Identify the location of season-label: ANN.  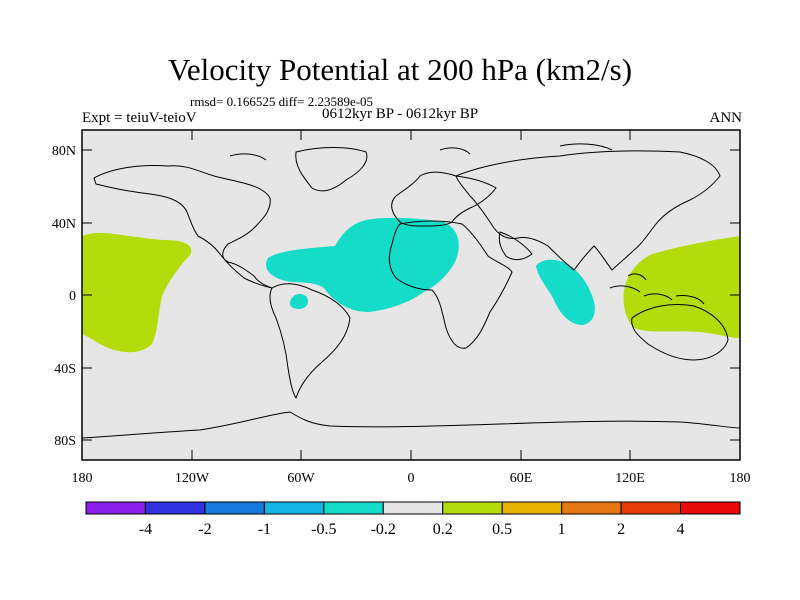
(726, 118).